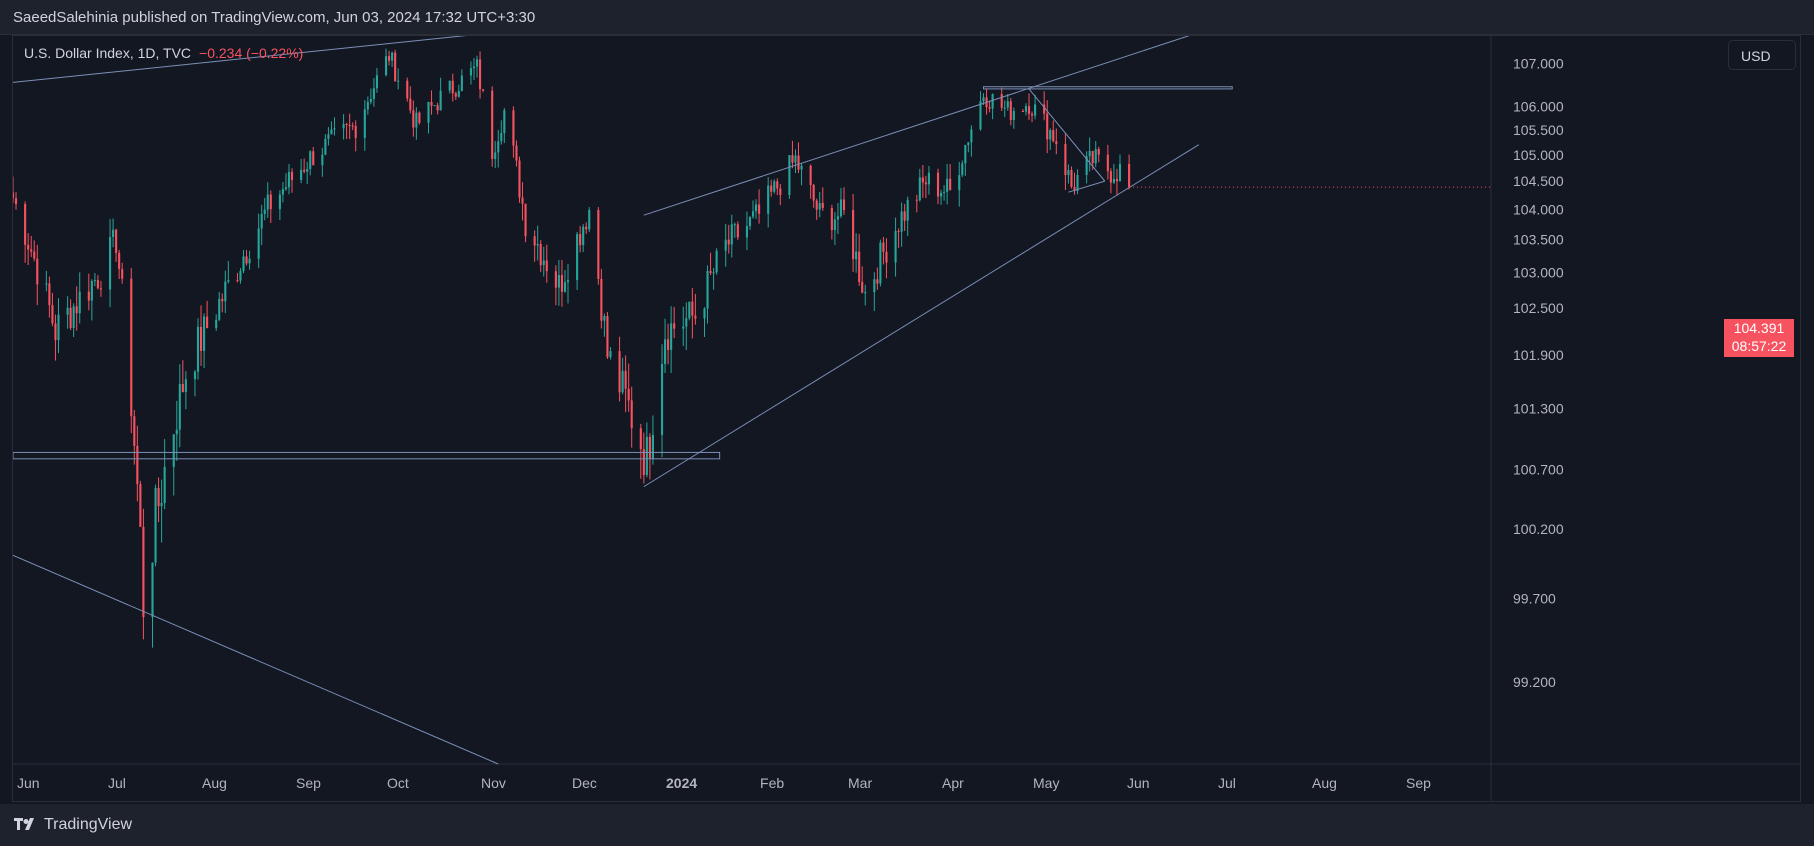 The width and height of the screenshot is (1814, 846). I want to click on y-tick-label: 105.000, so click(1538, 155).